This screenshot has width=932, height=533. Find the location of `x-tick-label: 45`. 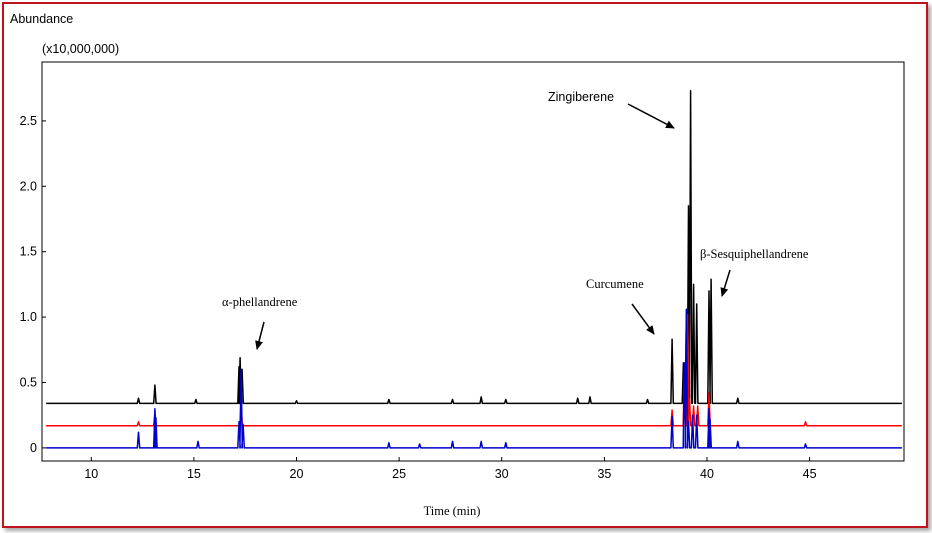

x-tick-label: 45 is located at coordinates (810, 474).